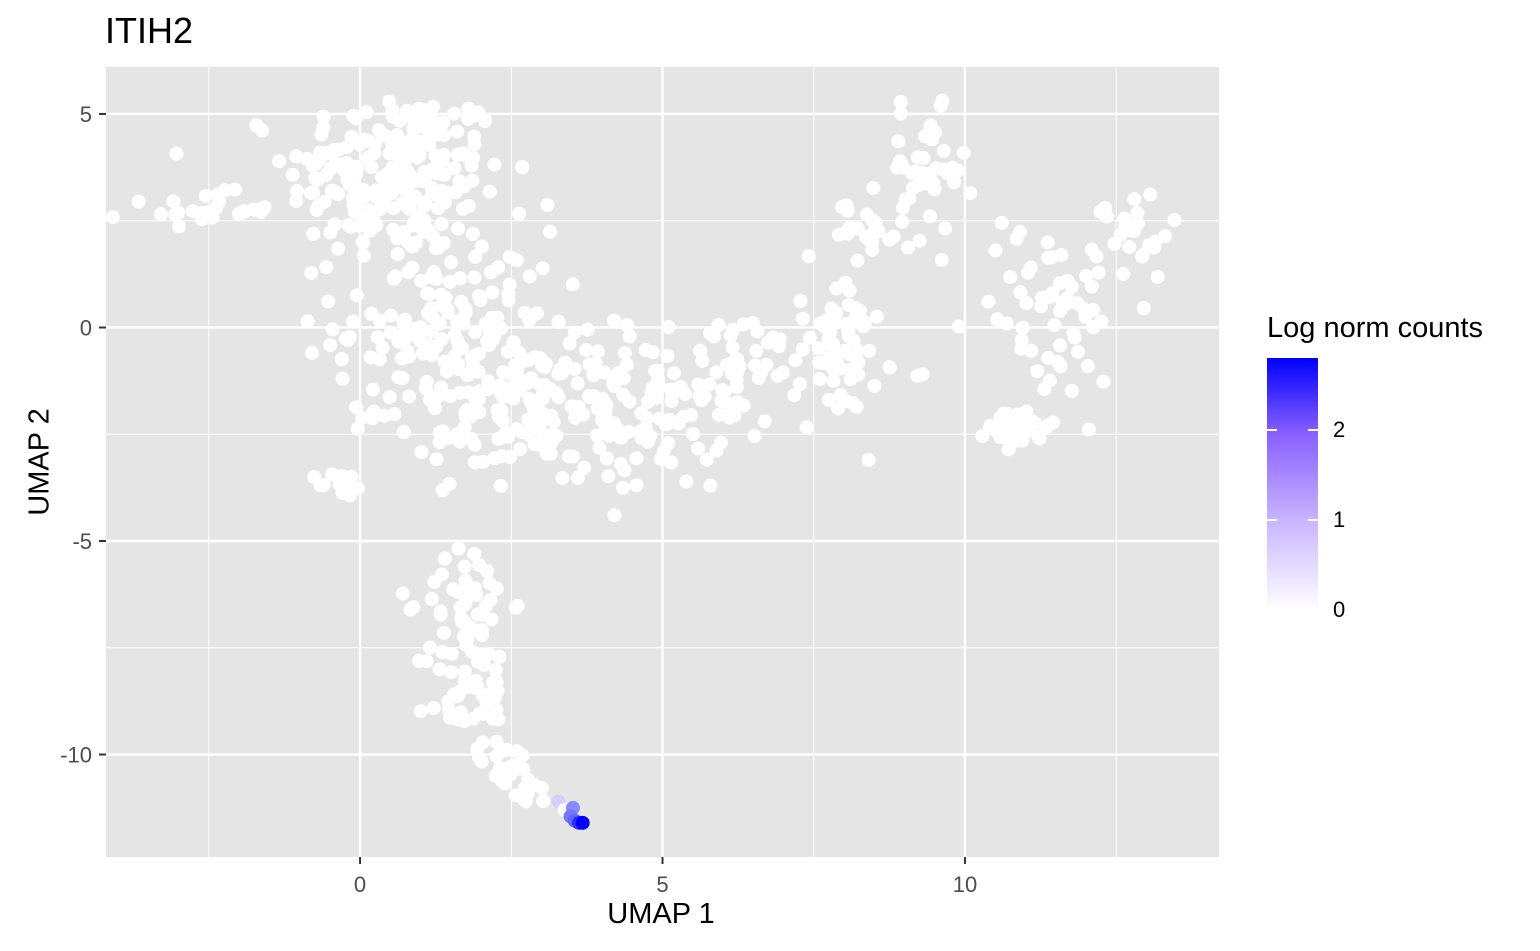  What do you see at coordinates (1292, 484) in the screenshot?
I see `legend-colorbar` at bounding box center [1292, 484].